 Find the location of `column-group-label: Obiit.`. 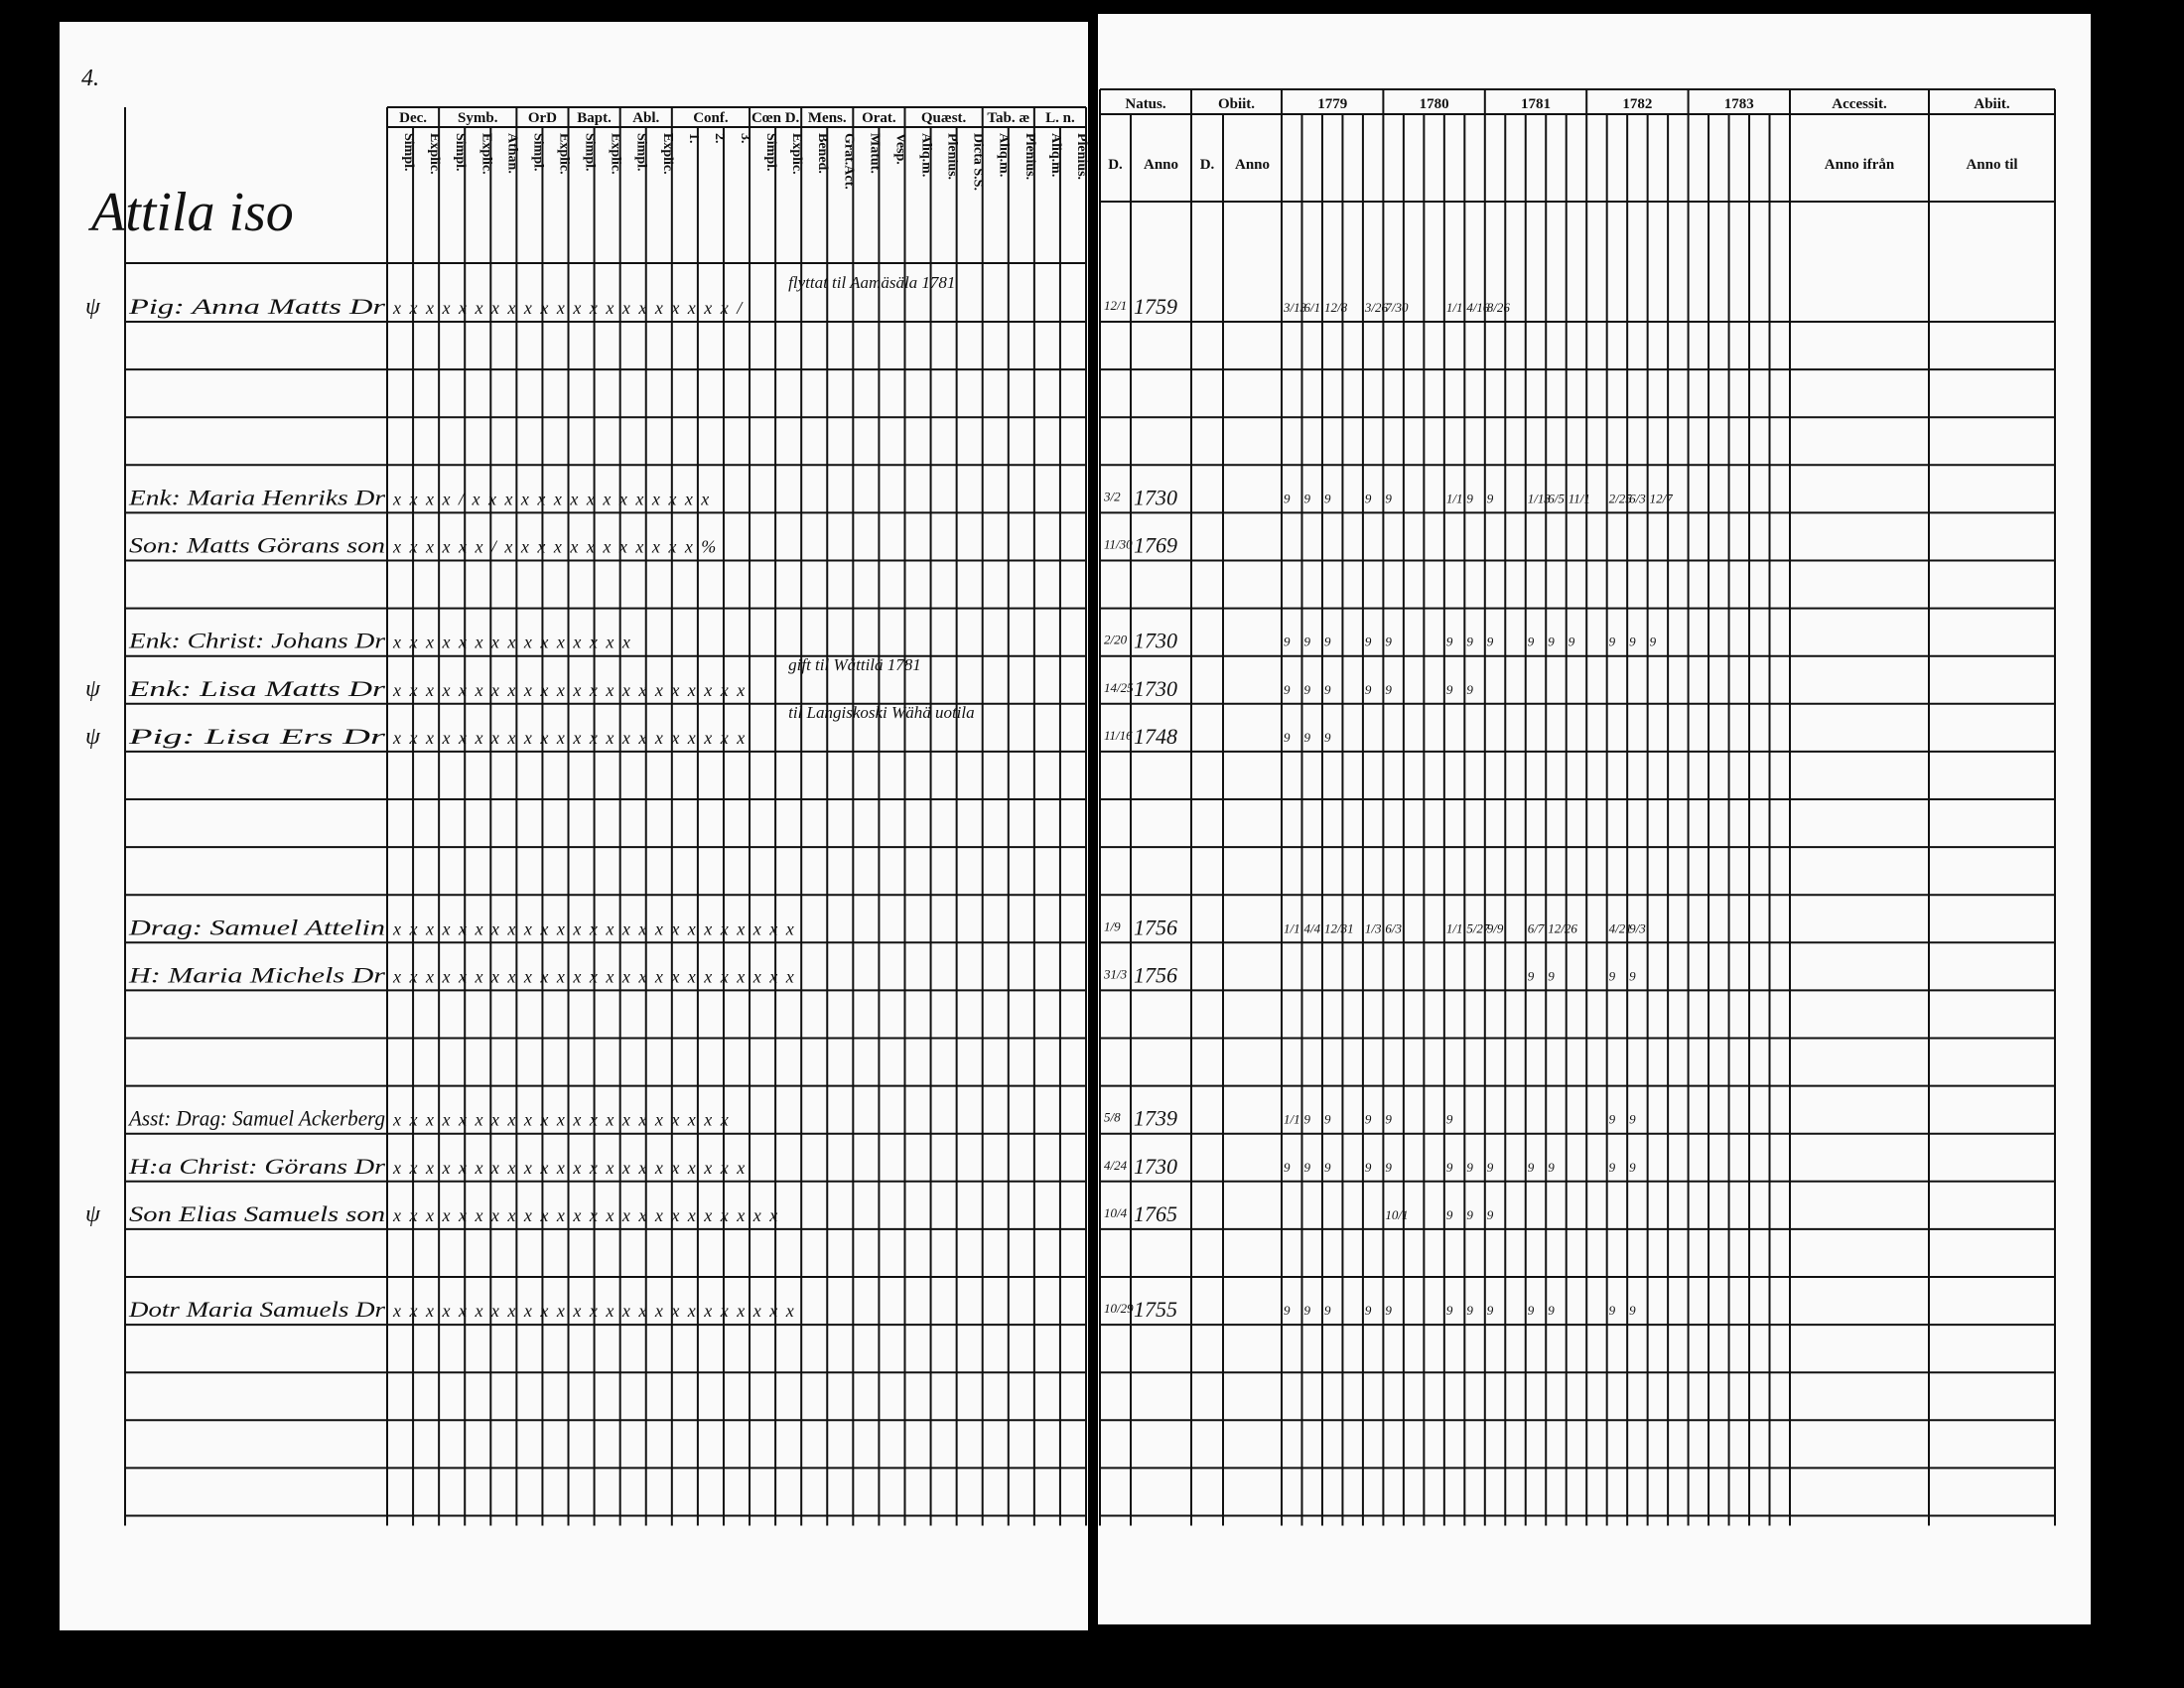

column-group-label: Obiit. is located at coordinates (1236, 104).